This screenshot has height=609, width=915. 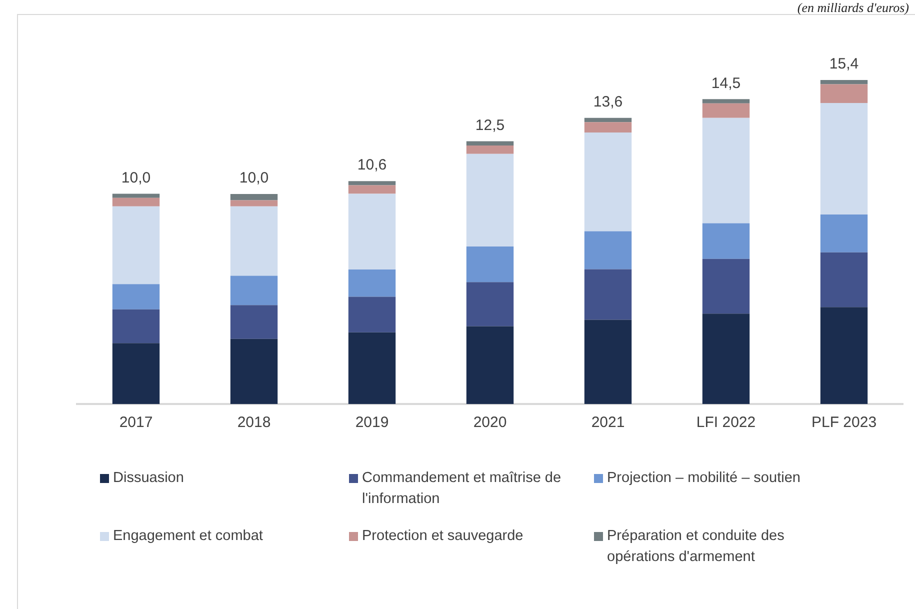 I want to click on legend-label: Projection – mobilité – soutien, so click(x=703, y=478).